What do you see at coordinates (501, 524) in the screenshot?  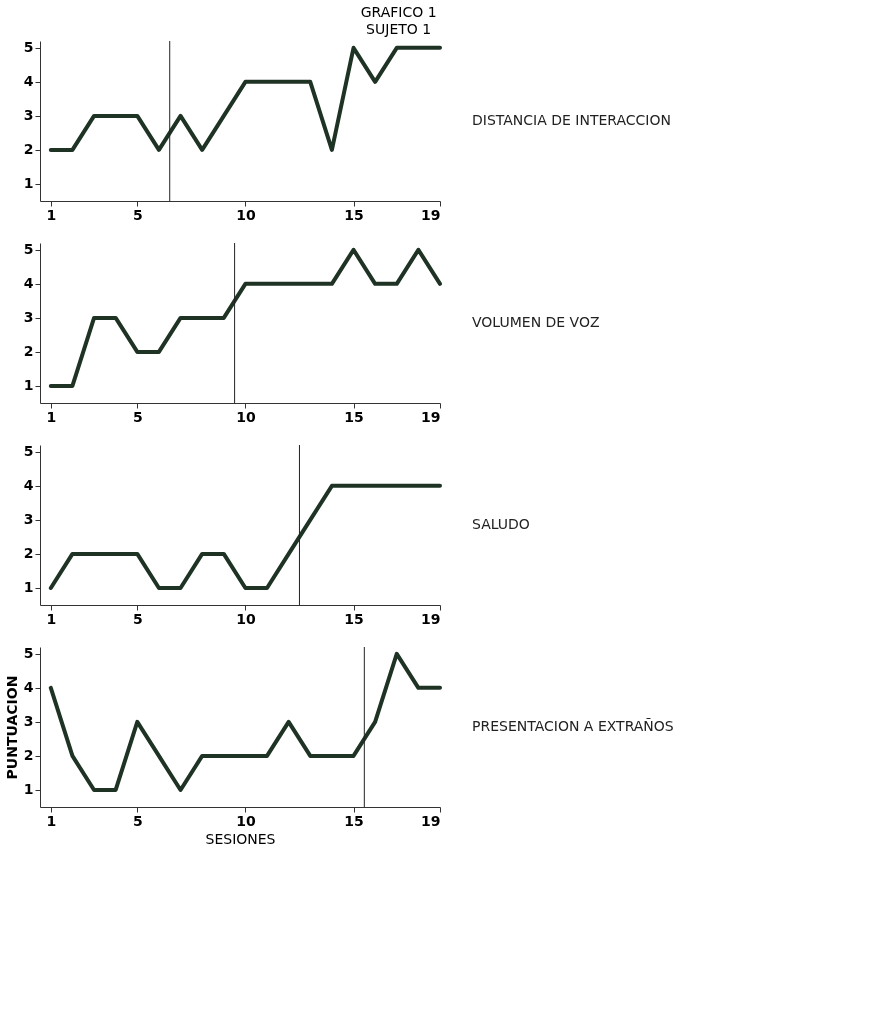 I see `text: SALUDO` at bounding box center [501, 524].